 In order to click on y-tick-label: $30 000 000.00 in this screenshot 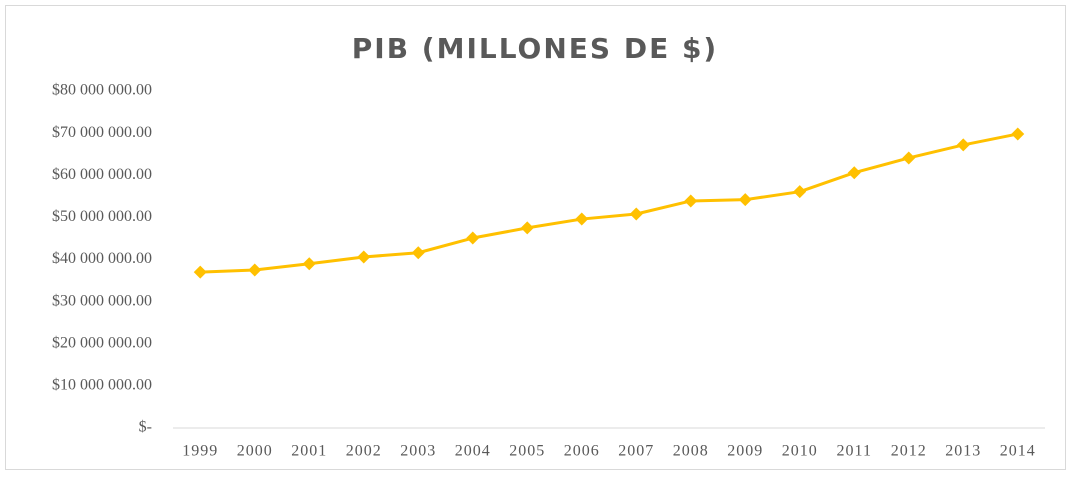, I will do `click(102, 300)`.